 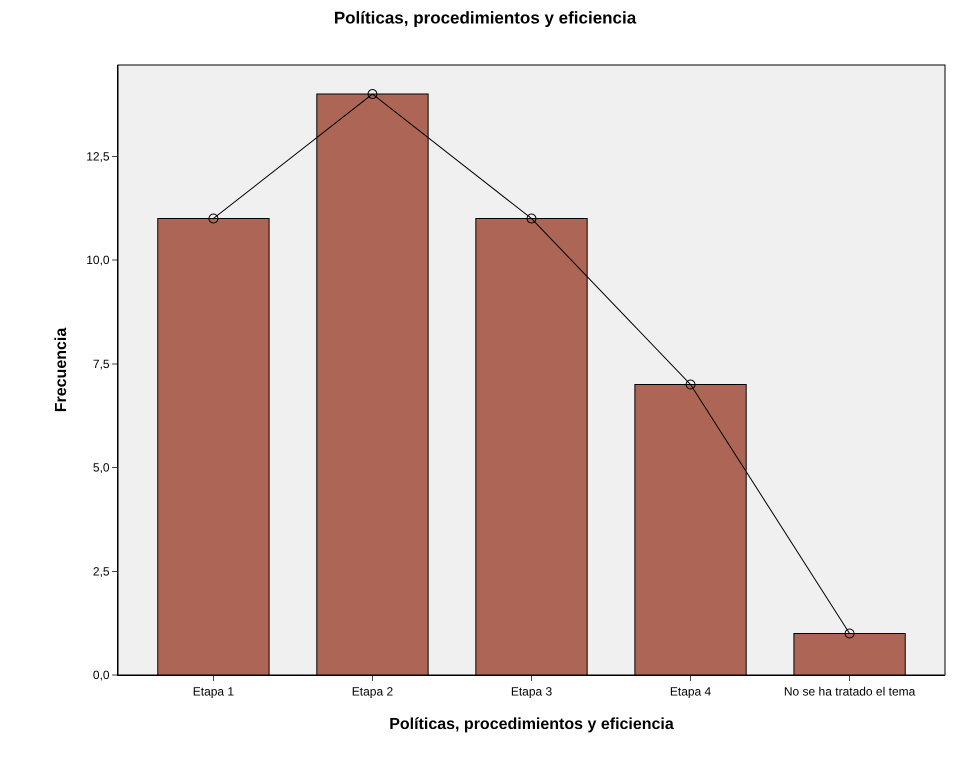 I want to click on y-tick-label: 10,0, so click(x=98, y=260).